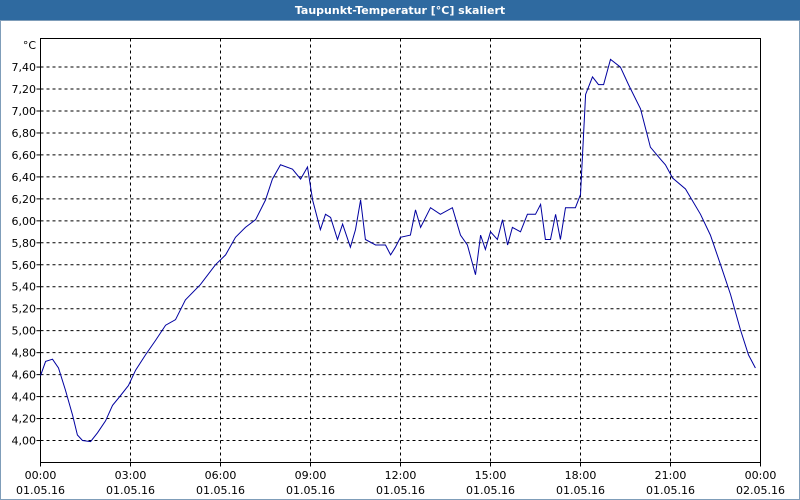 This screenshot has height=500, width=800. What do you see at coordinates (24, 287) in the screenshot?
I see `y-tick-label: 5,40` at bounding box center [24, 287].